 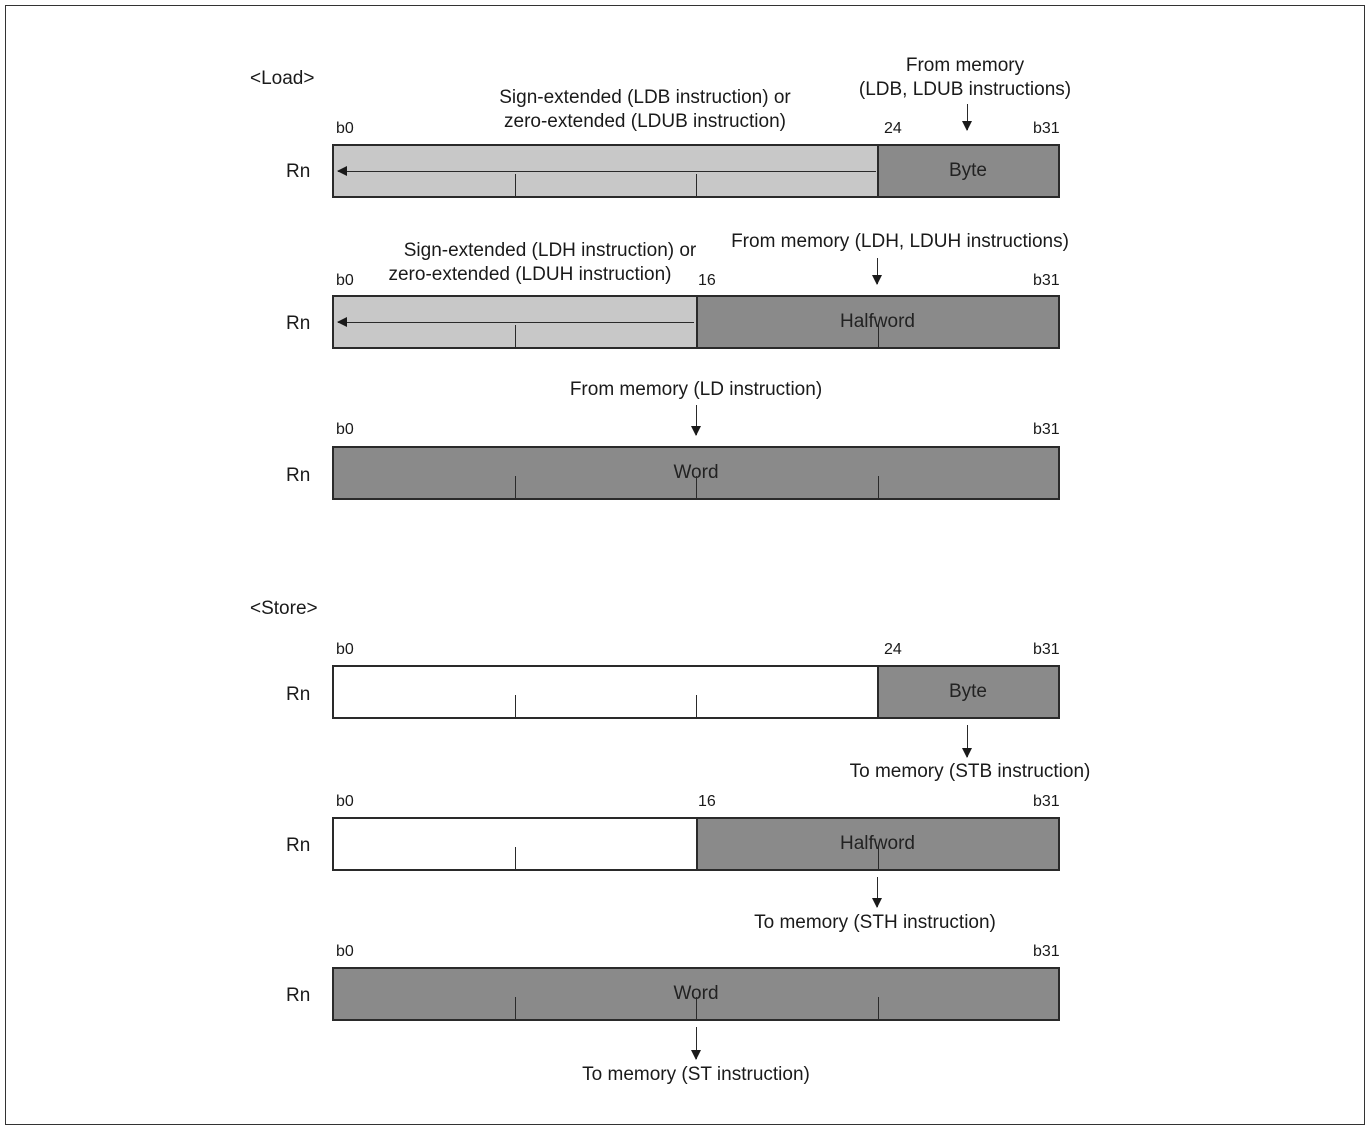 What do you see at coordinates (345, 128) in the screenshot?
I see `load-byte-bit-start: b0` at bounding box center [345, 128].